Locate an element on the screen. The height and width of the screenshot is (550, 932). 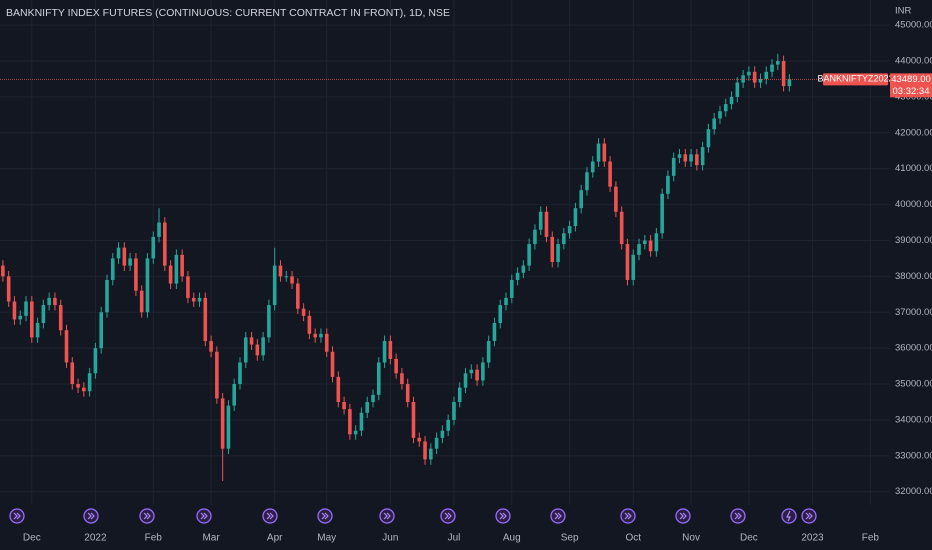
y-tick-label: 37000.00 is located at coordinates (913, 312).